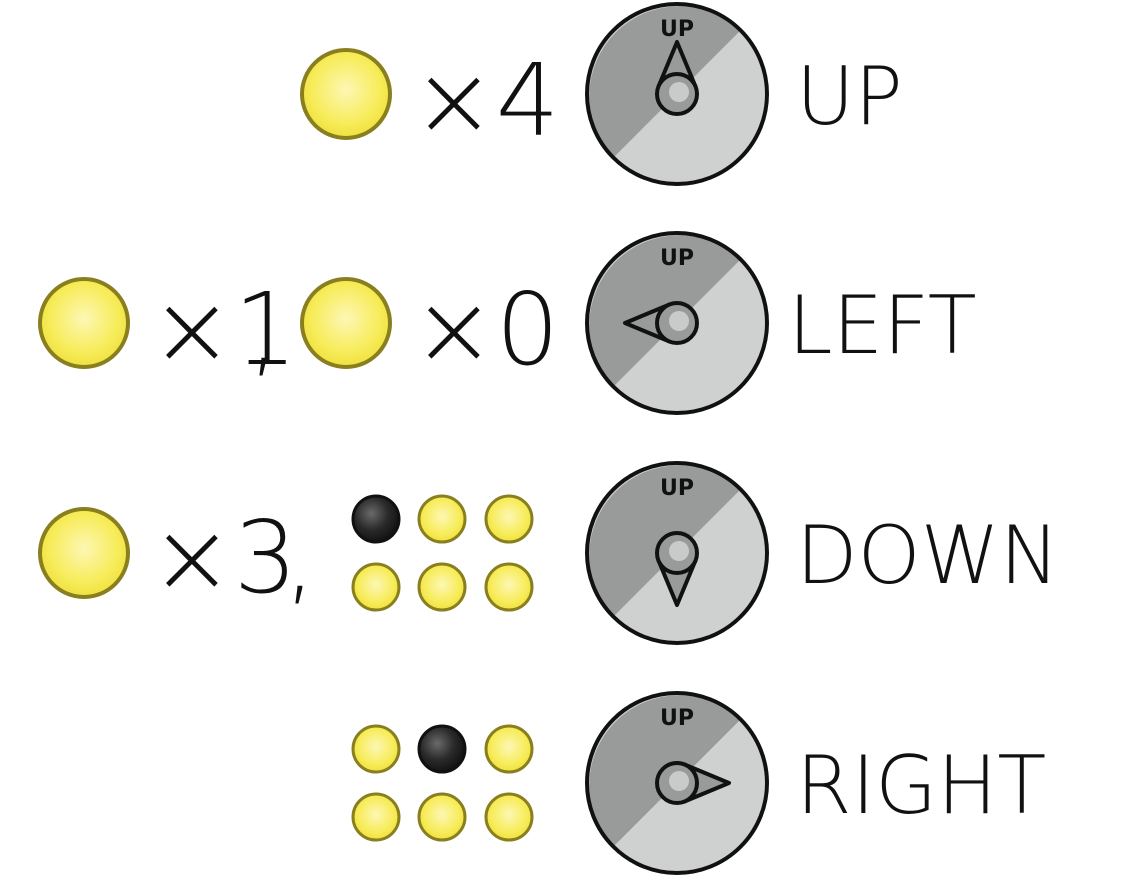  I want to click on coin-count: ×3, so click(223, 557).